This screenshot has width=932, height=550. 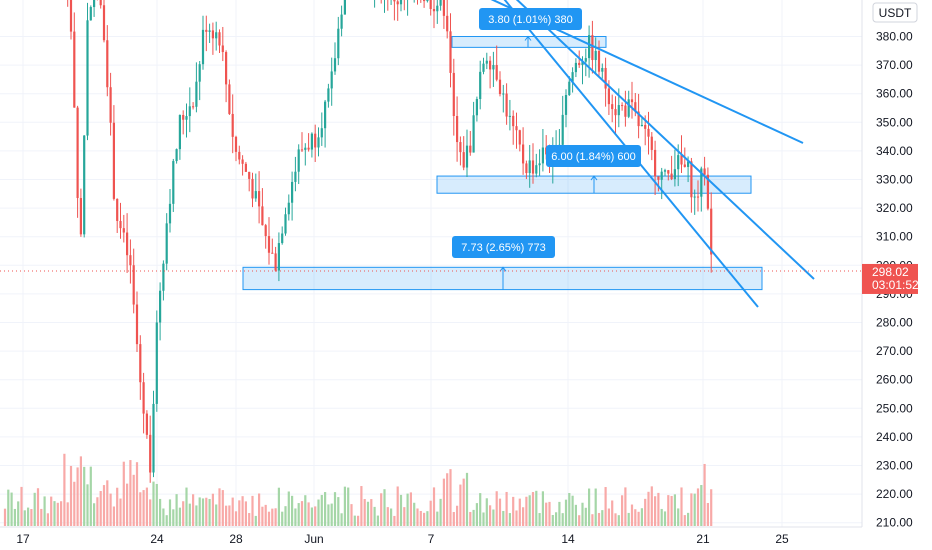 I want to click on y-tick-label: 250.00, so click(x=894, y=408).